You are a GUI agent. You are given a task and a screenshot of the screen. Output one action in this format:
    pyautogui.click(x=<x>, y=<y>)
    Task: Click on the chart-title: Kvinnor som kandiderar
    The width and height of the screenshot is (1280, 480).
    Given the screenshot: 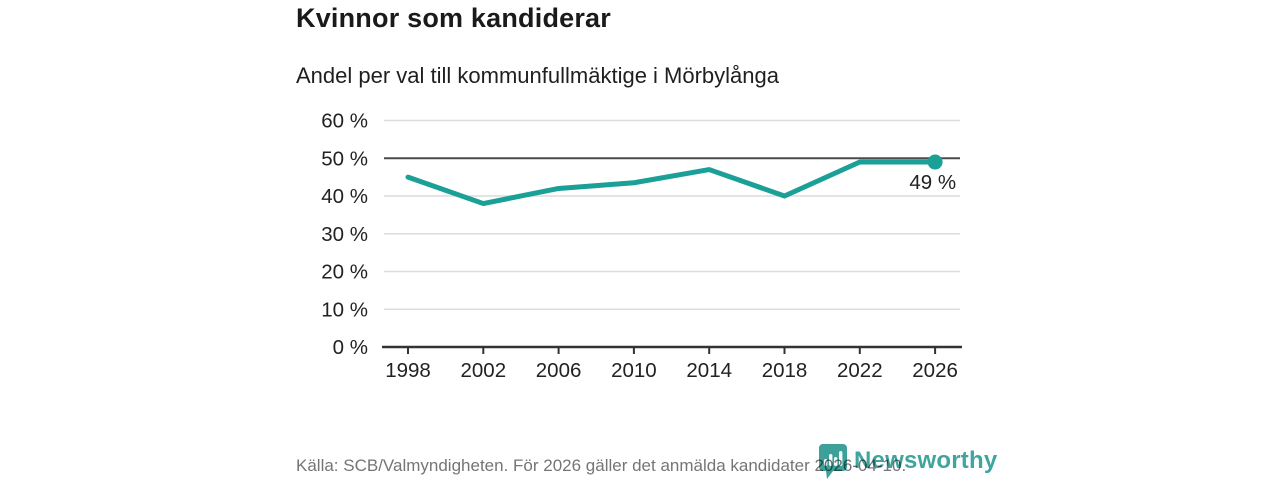 What is the action you would take?
    pyautogui.click(x=453, y=18)
    